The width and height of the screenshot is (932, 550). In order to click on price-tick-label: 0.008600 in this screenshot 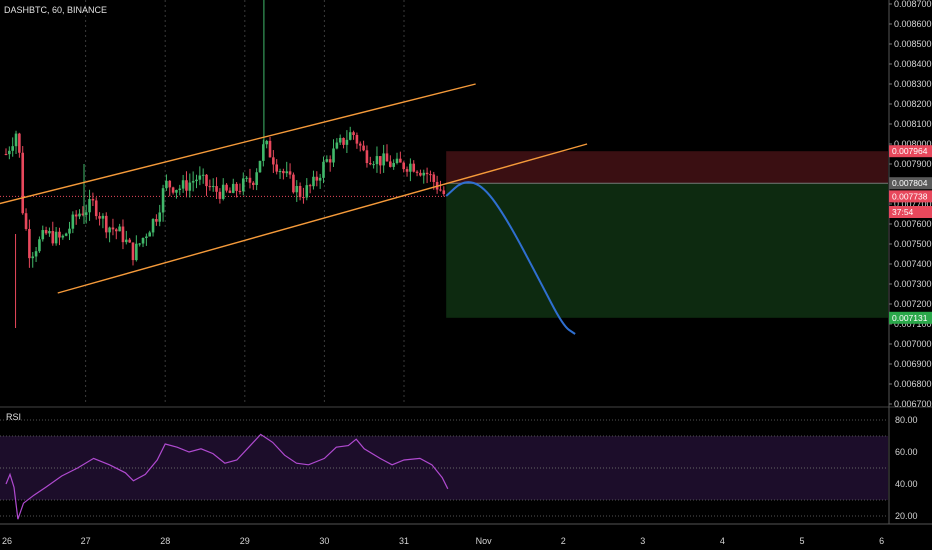, I will do `click(913, 24)`.